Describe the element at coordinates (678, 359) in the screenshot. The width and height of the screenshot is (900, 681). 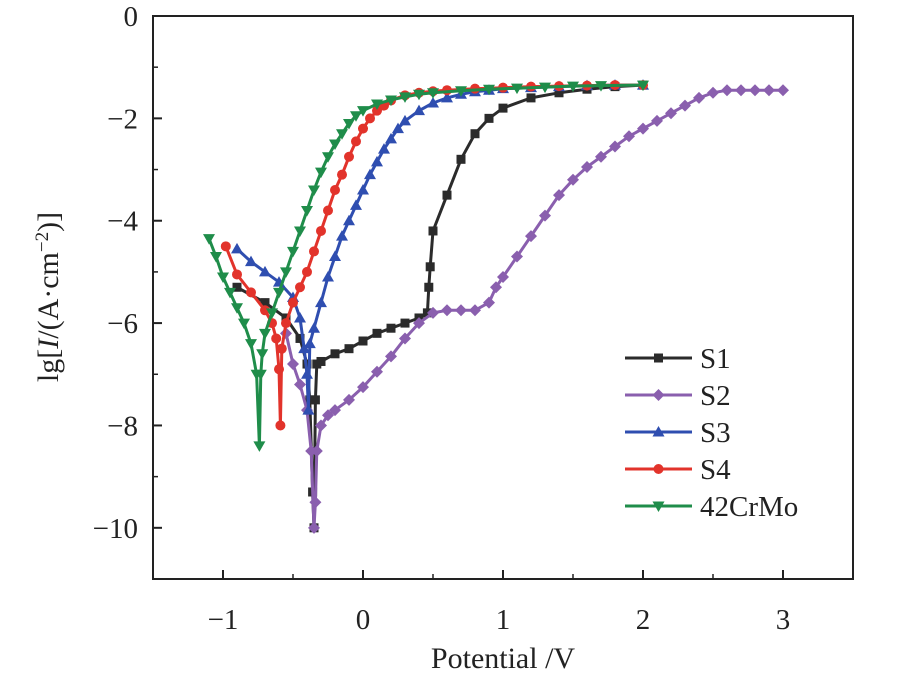
I see `legend-item-s1: S1` at that location.